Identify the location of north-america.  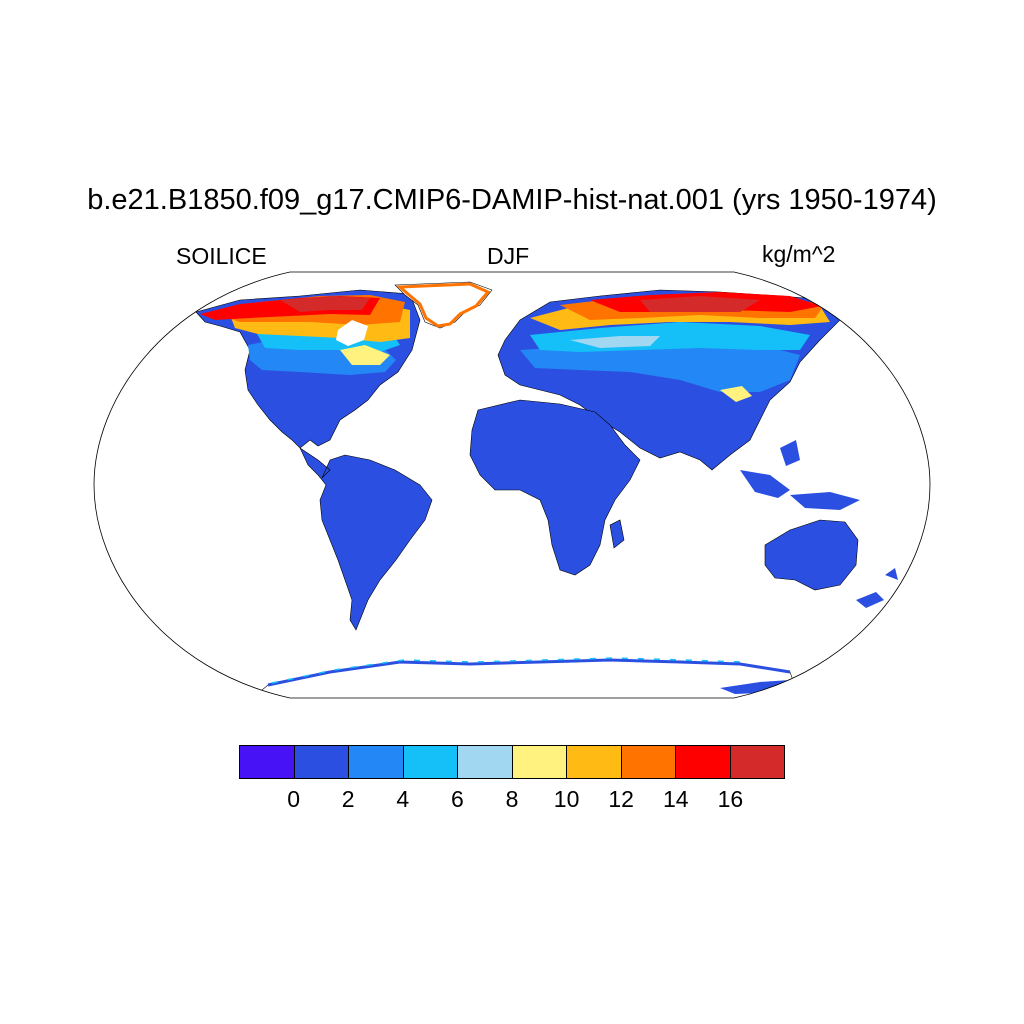
(308, 369).